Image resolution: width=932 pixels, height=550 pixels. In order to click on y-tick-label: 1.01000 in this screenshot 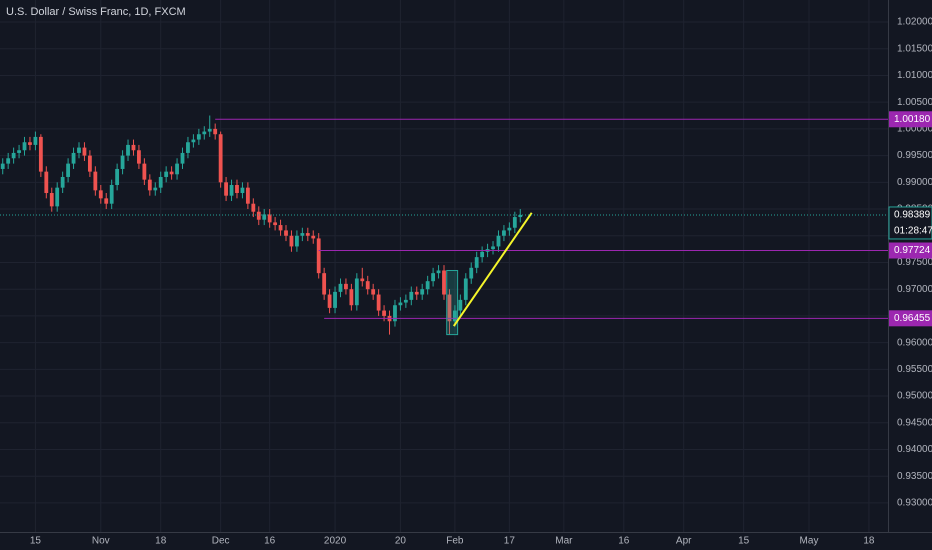, I will do `click(914, 75)`.